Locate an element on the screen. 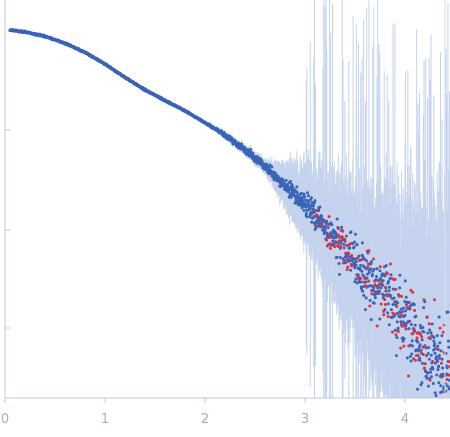 This screenshot has height=437, width=450. x-tick-label: 3 is located at coordinates (305, 419).